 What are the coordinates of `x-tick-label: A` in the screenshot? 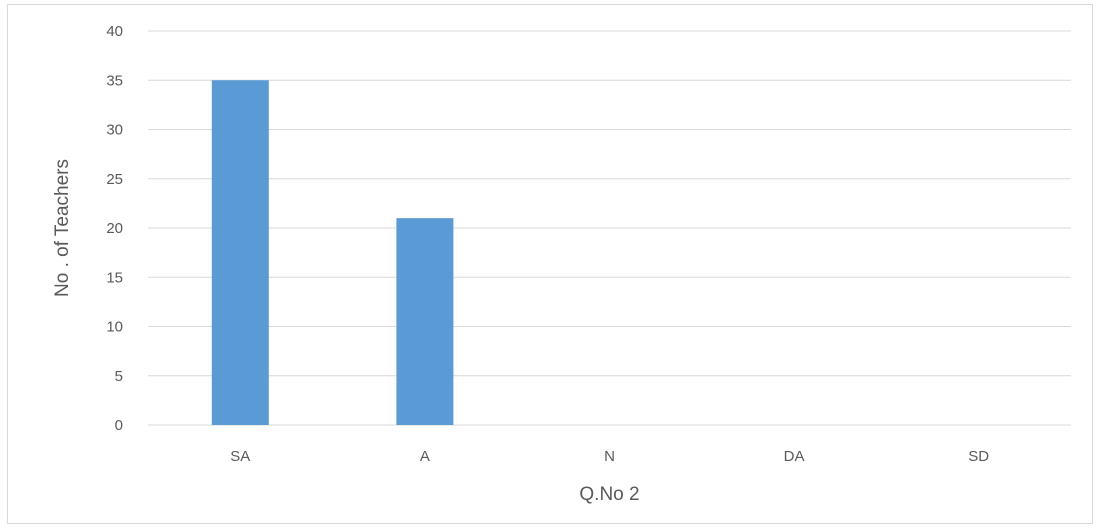 It's located at (425, 456).